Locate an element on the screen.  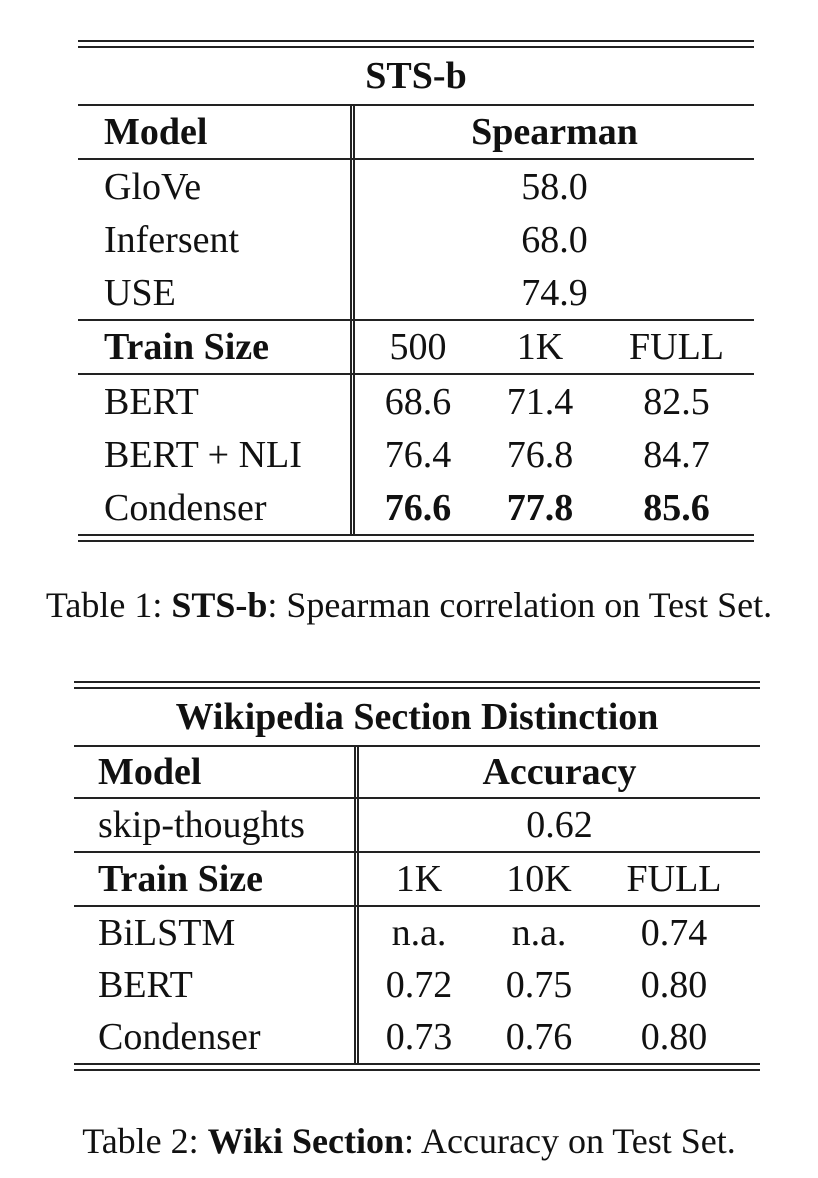
caption-rest: : Spearman correlation on Test Set. is located at coordinates (520, 605).